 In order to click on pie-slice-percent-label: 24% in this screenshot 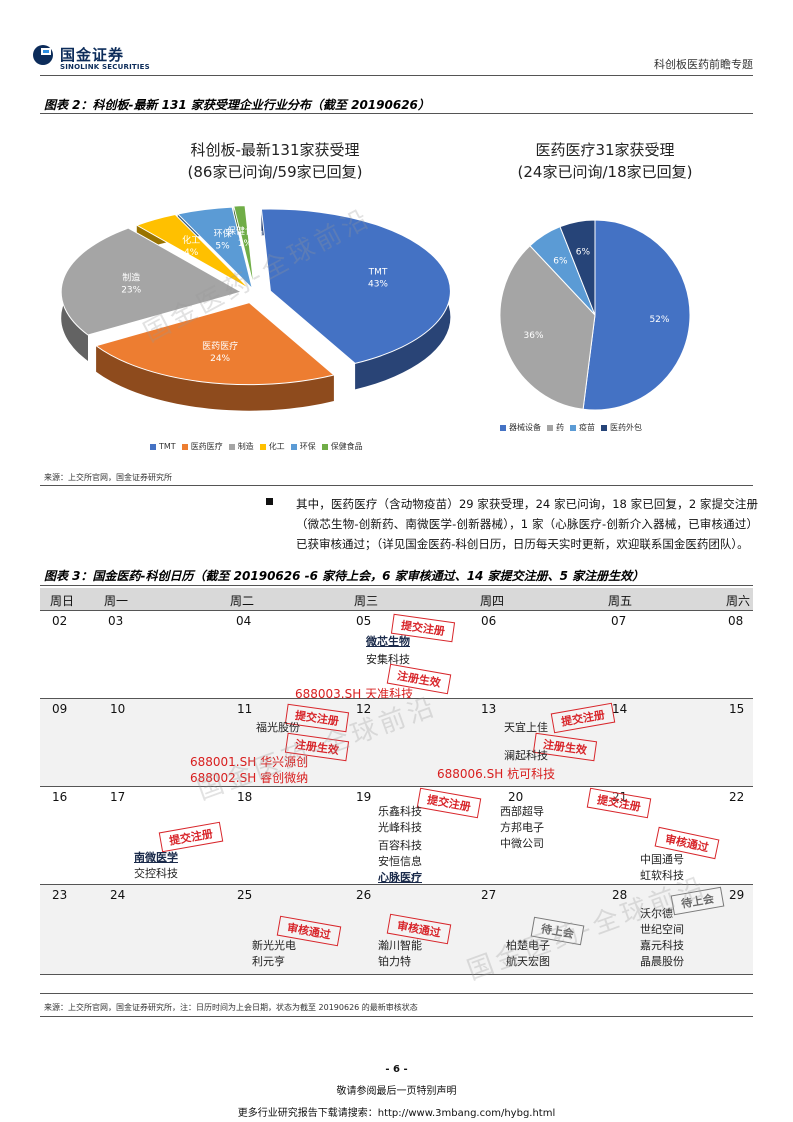, I will do `click(220, 359)`.